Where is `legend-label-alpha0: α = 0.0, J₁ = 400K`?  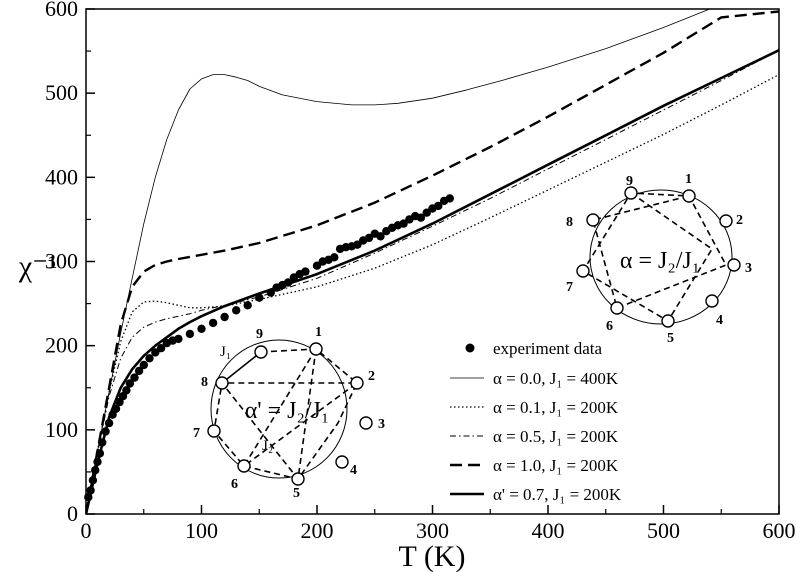 legend-label-alpha0: α = 0.0, J₁ = 400K is located at coordinates (556, 378).